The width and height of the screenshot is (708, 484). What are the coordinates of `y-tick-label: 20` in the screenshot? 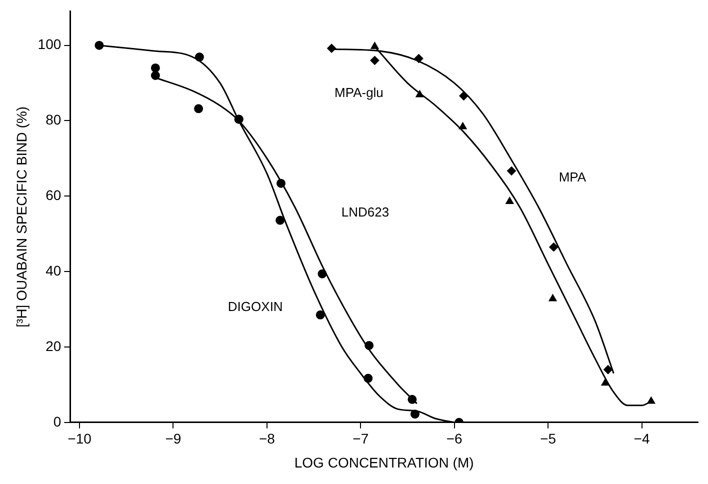 It's located at (54, 346).